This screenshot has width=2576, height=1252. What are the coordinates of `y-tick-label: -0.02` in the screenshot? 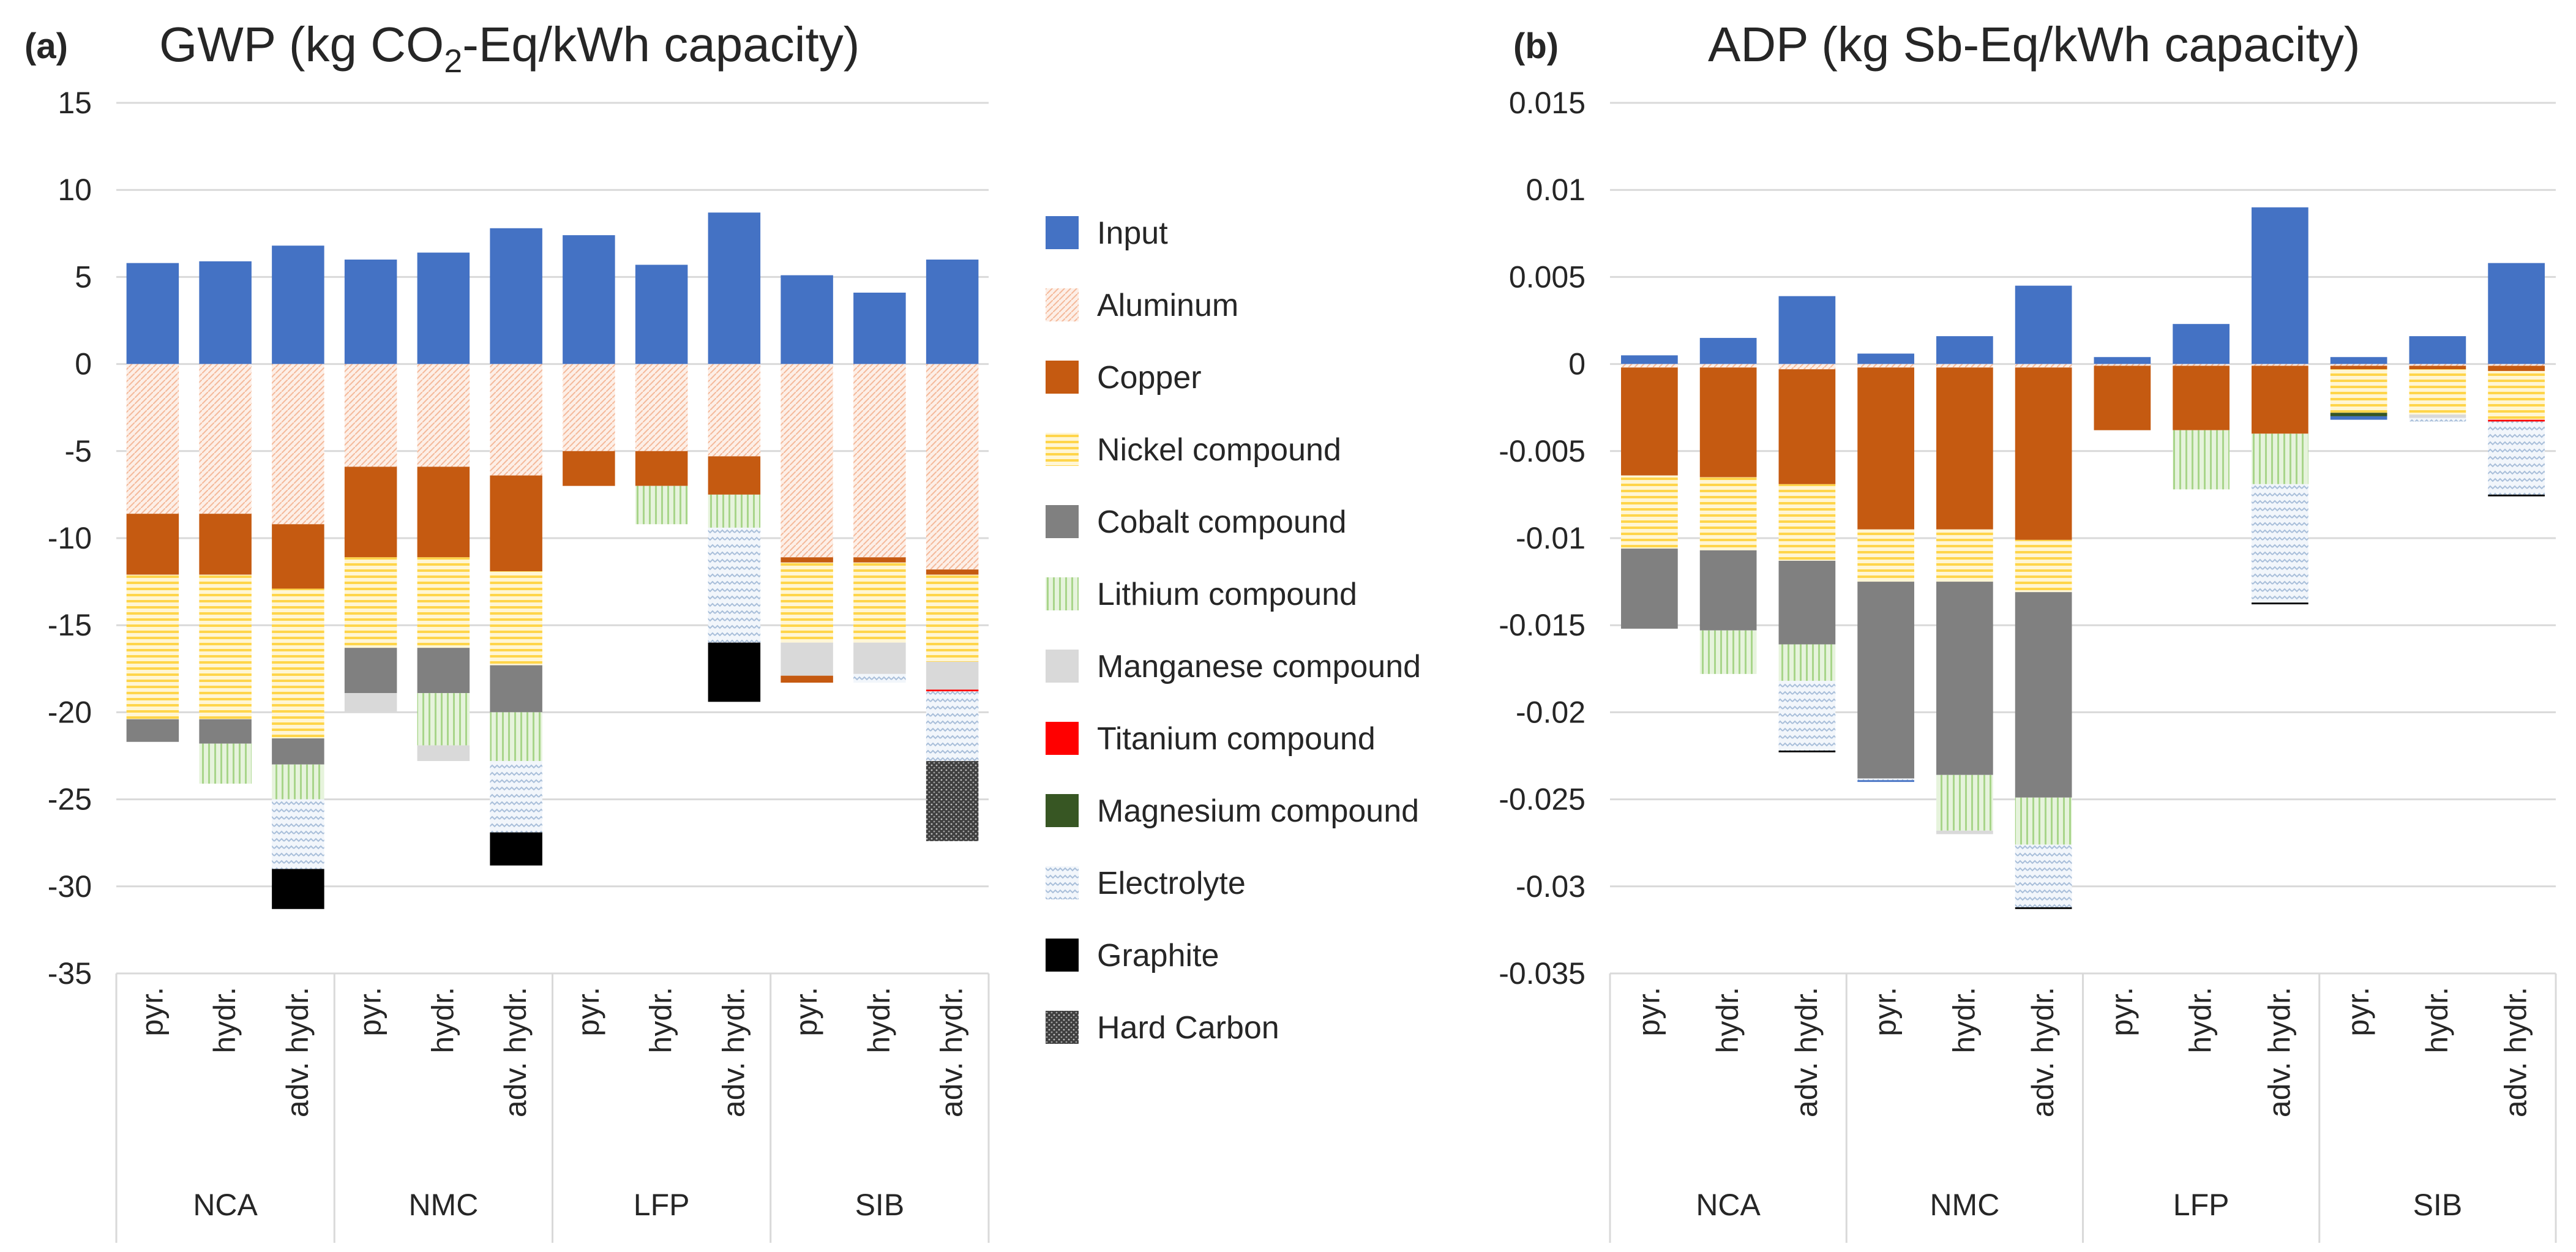 It's located at (1551, 712).